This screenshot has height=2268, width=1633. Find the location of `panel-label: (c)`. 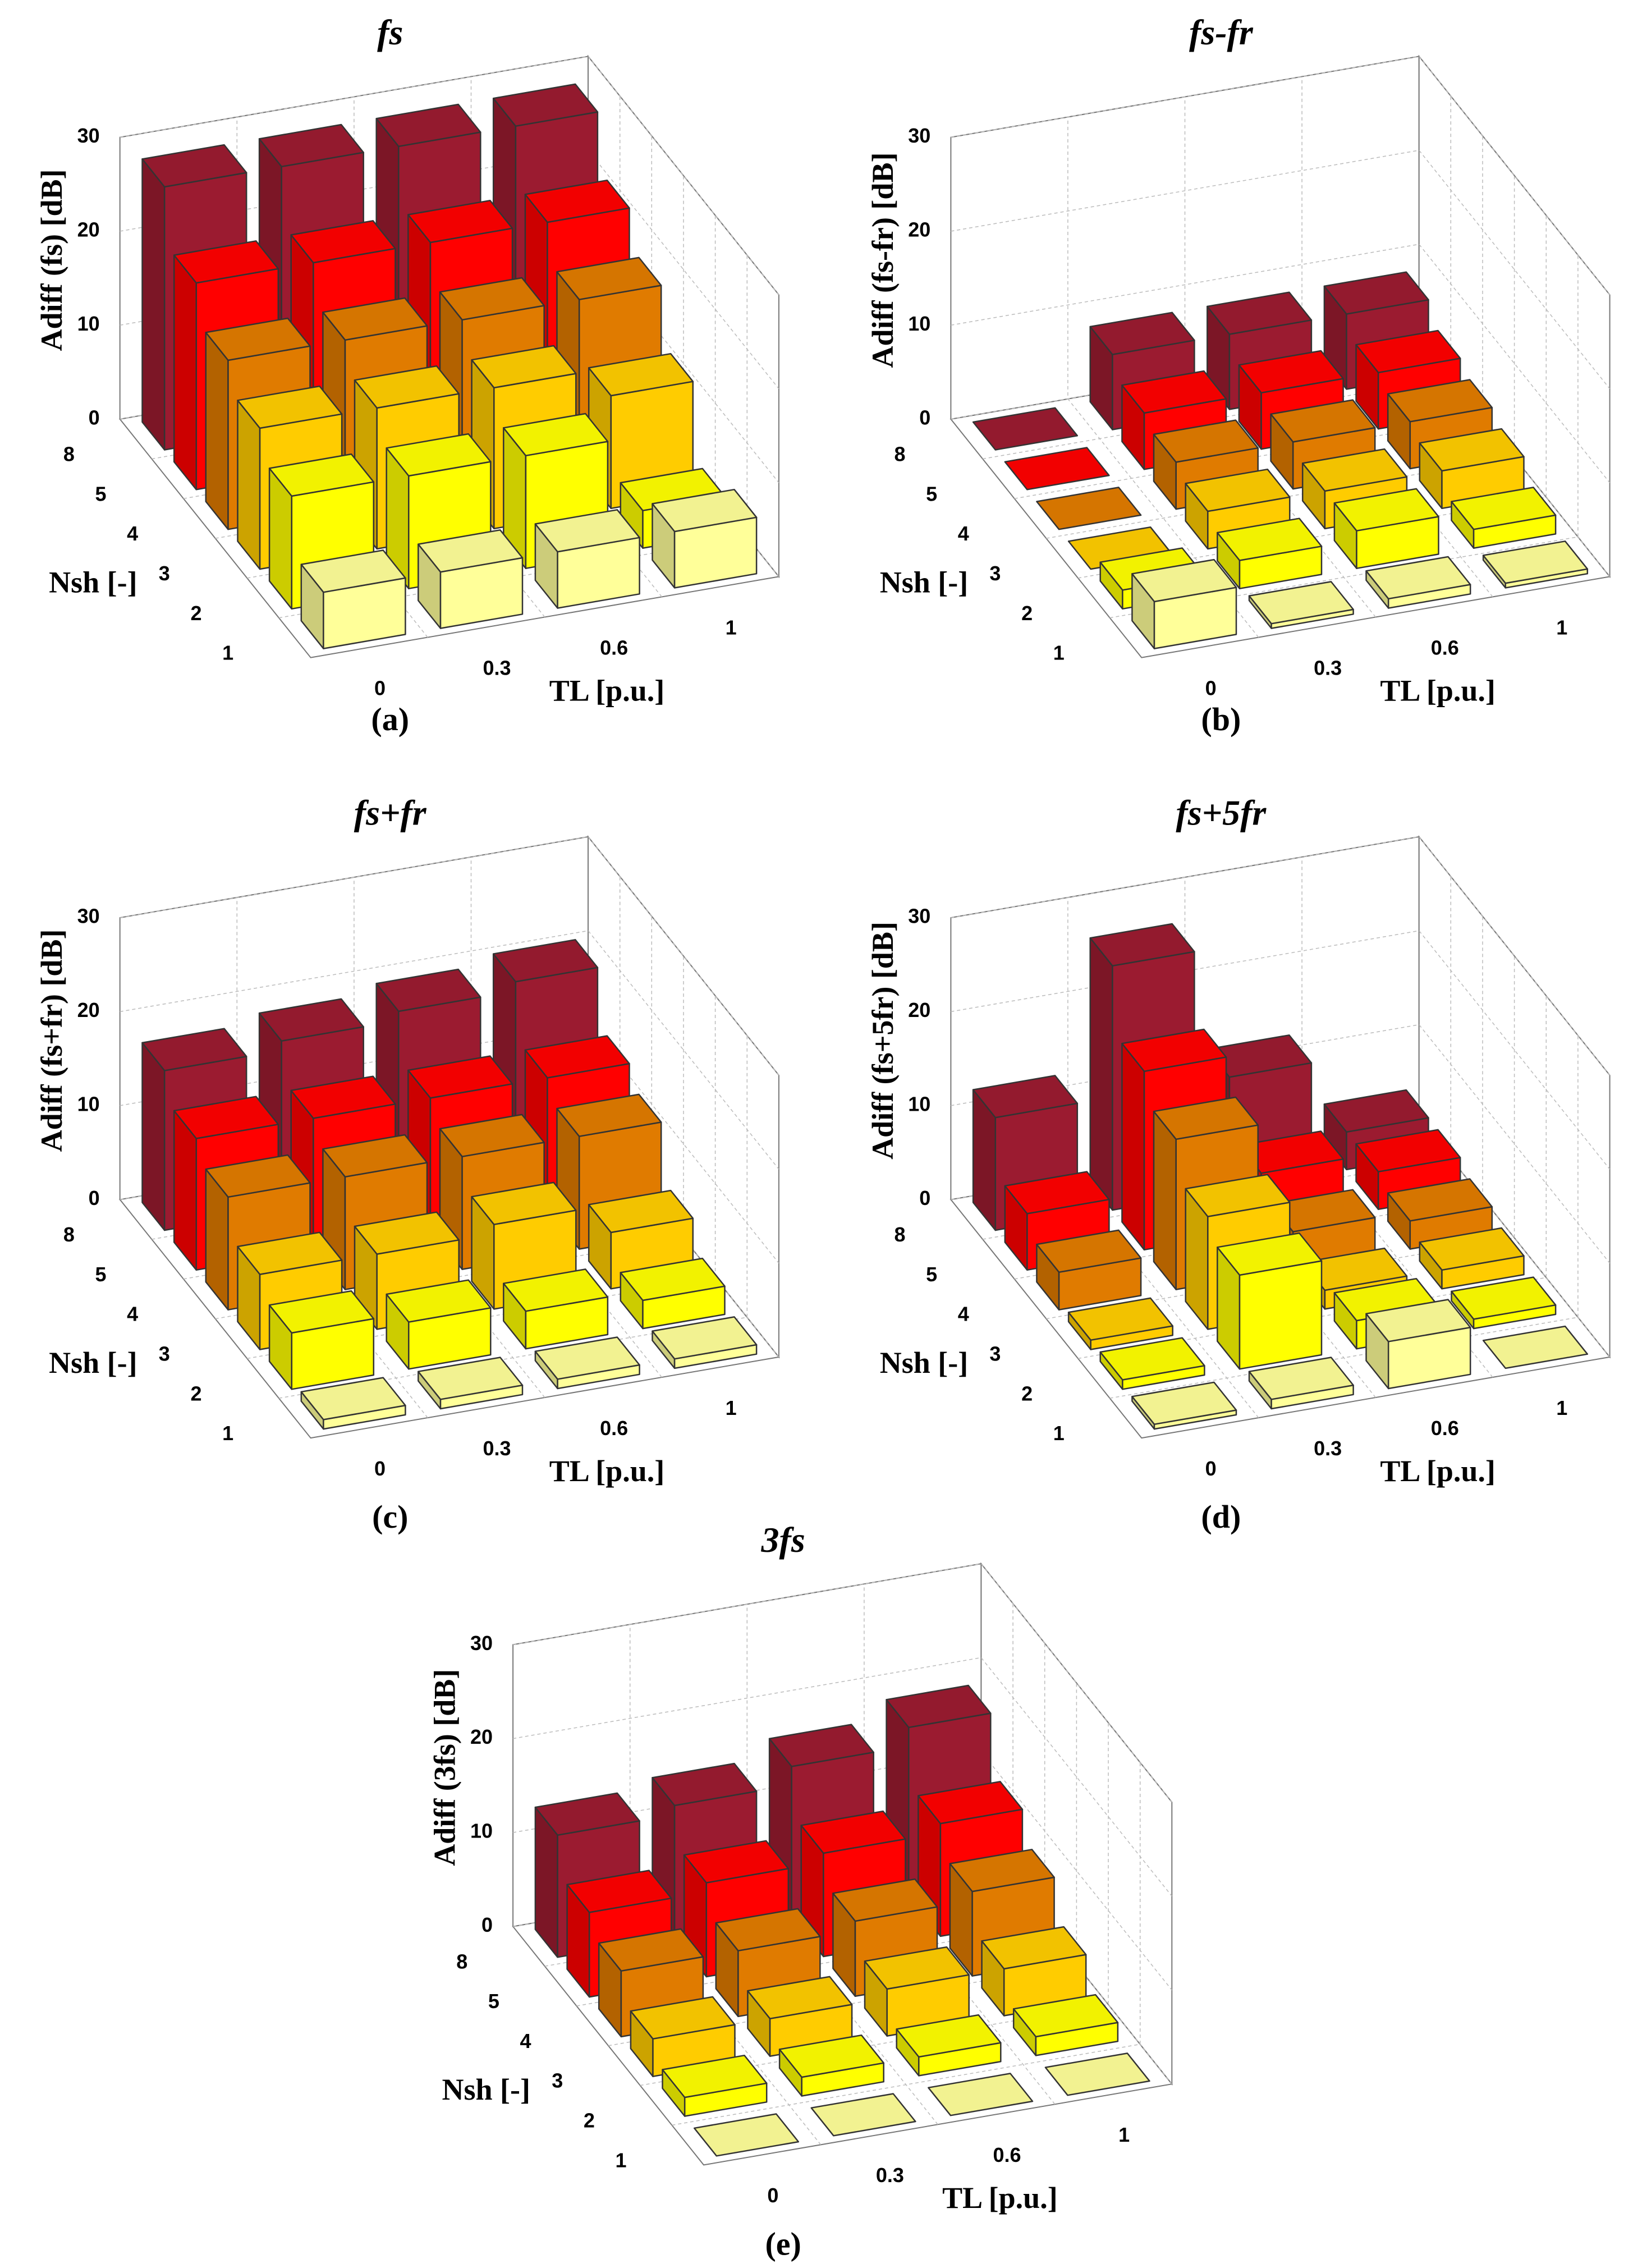

panel-label: (c) is located at coordinates (390, 1517).